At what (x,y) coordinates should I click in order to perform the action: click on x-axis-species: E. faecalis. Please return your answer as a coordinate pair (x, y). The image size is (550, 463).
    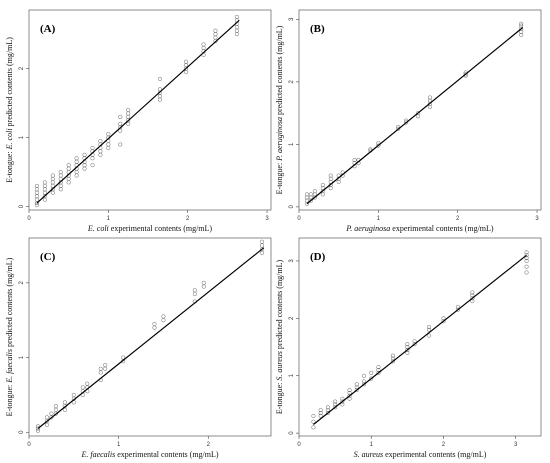
    Looking at the image, I should click on (97, 454).